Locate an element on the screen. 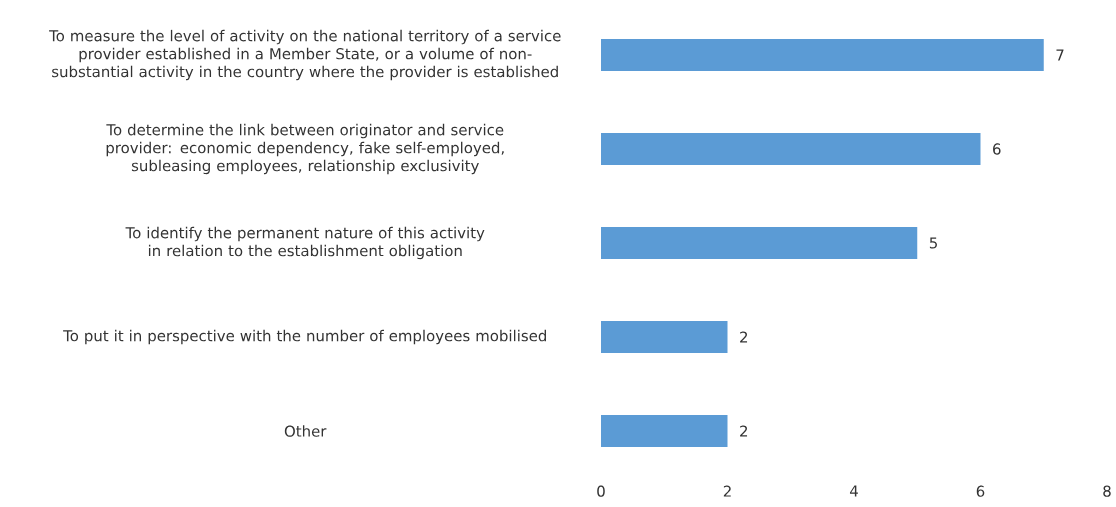 The height and width of the screenshot is (507, 1116). x-tick-label: 8 is located at coordinates (1107, 491).